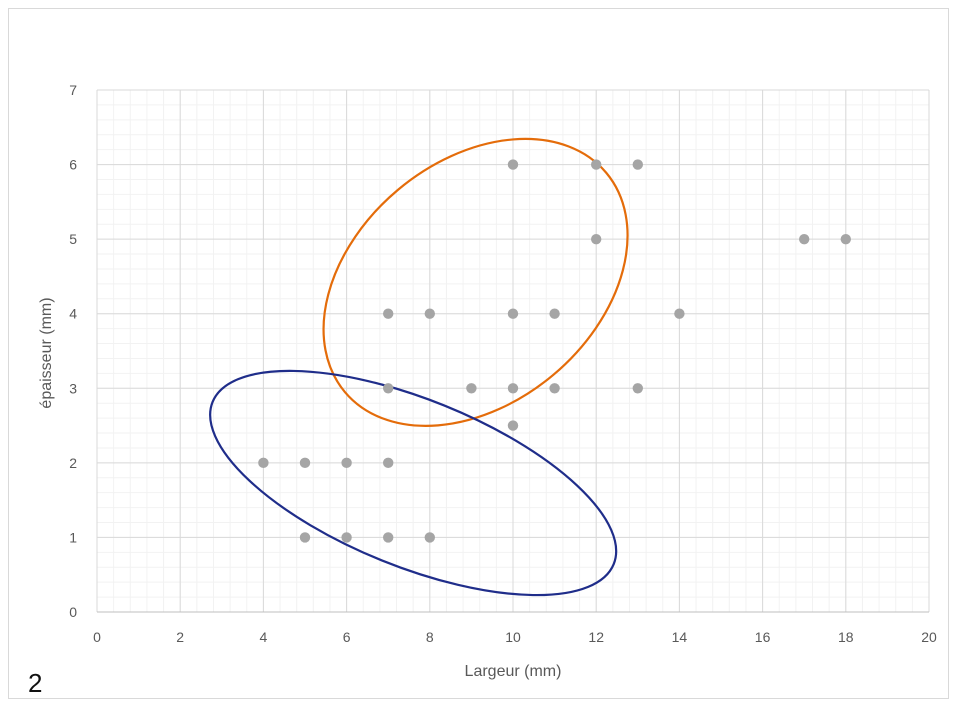 The width and height of the screenshot is (955, 712). Describe the element at coordinates (264, 637) in the screenshot. I see `x-tick-label: 4` at that location.